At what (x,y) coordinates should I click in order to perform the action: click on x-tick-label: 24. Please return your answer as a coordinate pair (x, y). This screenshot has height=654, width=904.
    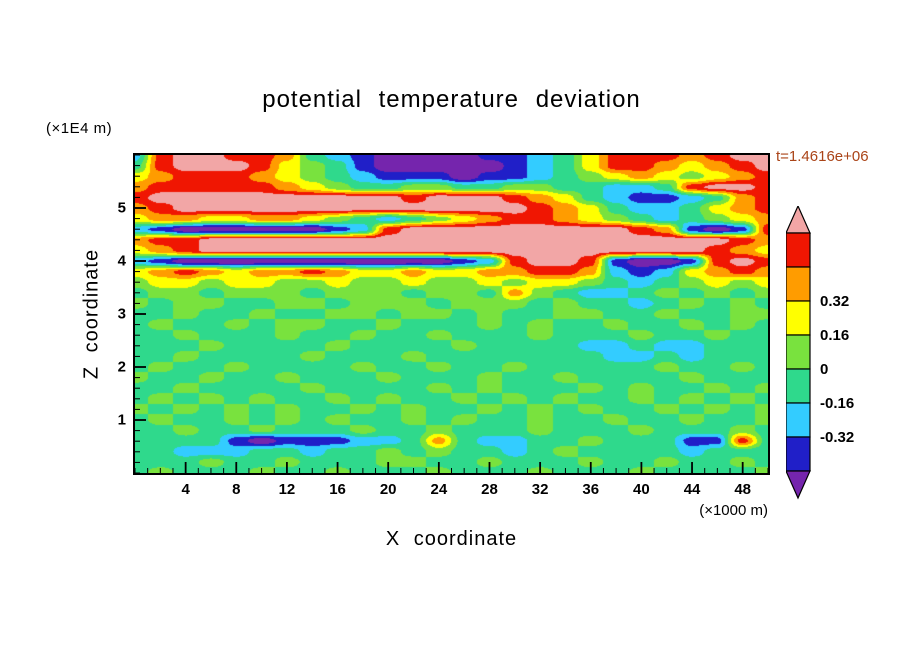
    Looking at the image, I should click on (439, 489).